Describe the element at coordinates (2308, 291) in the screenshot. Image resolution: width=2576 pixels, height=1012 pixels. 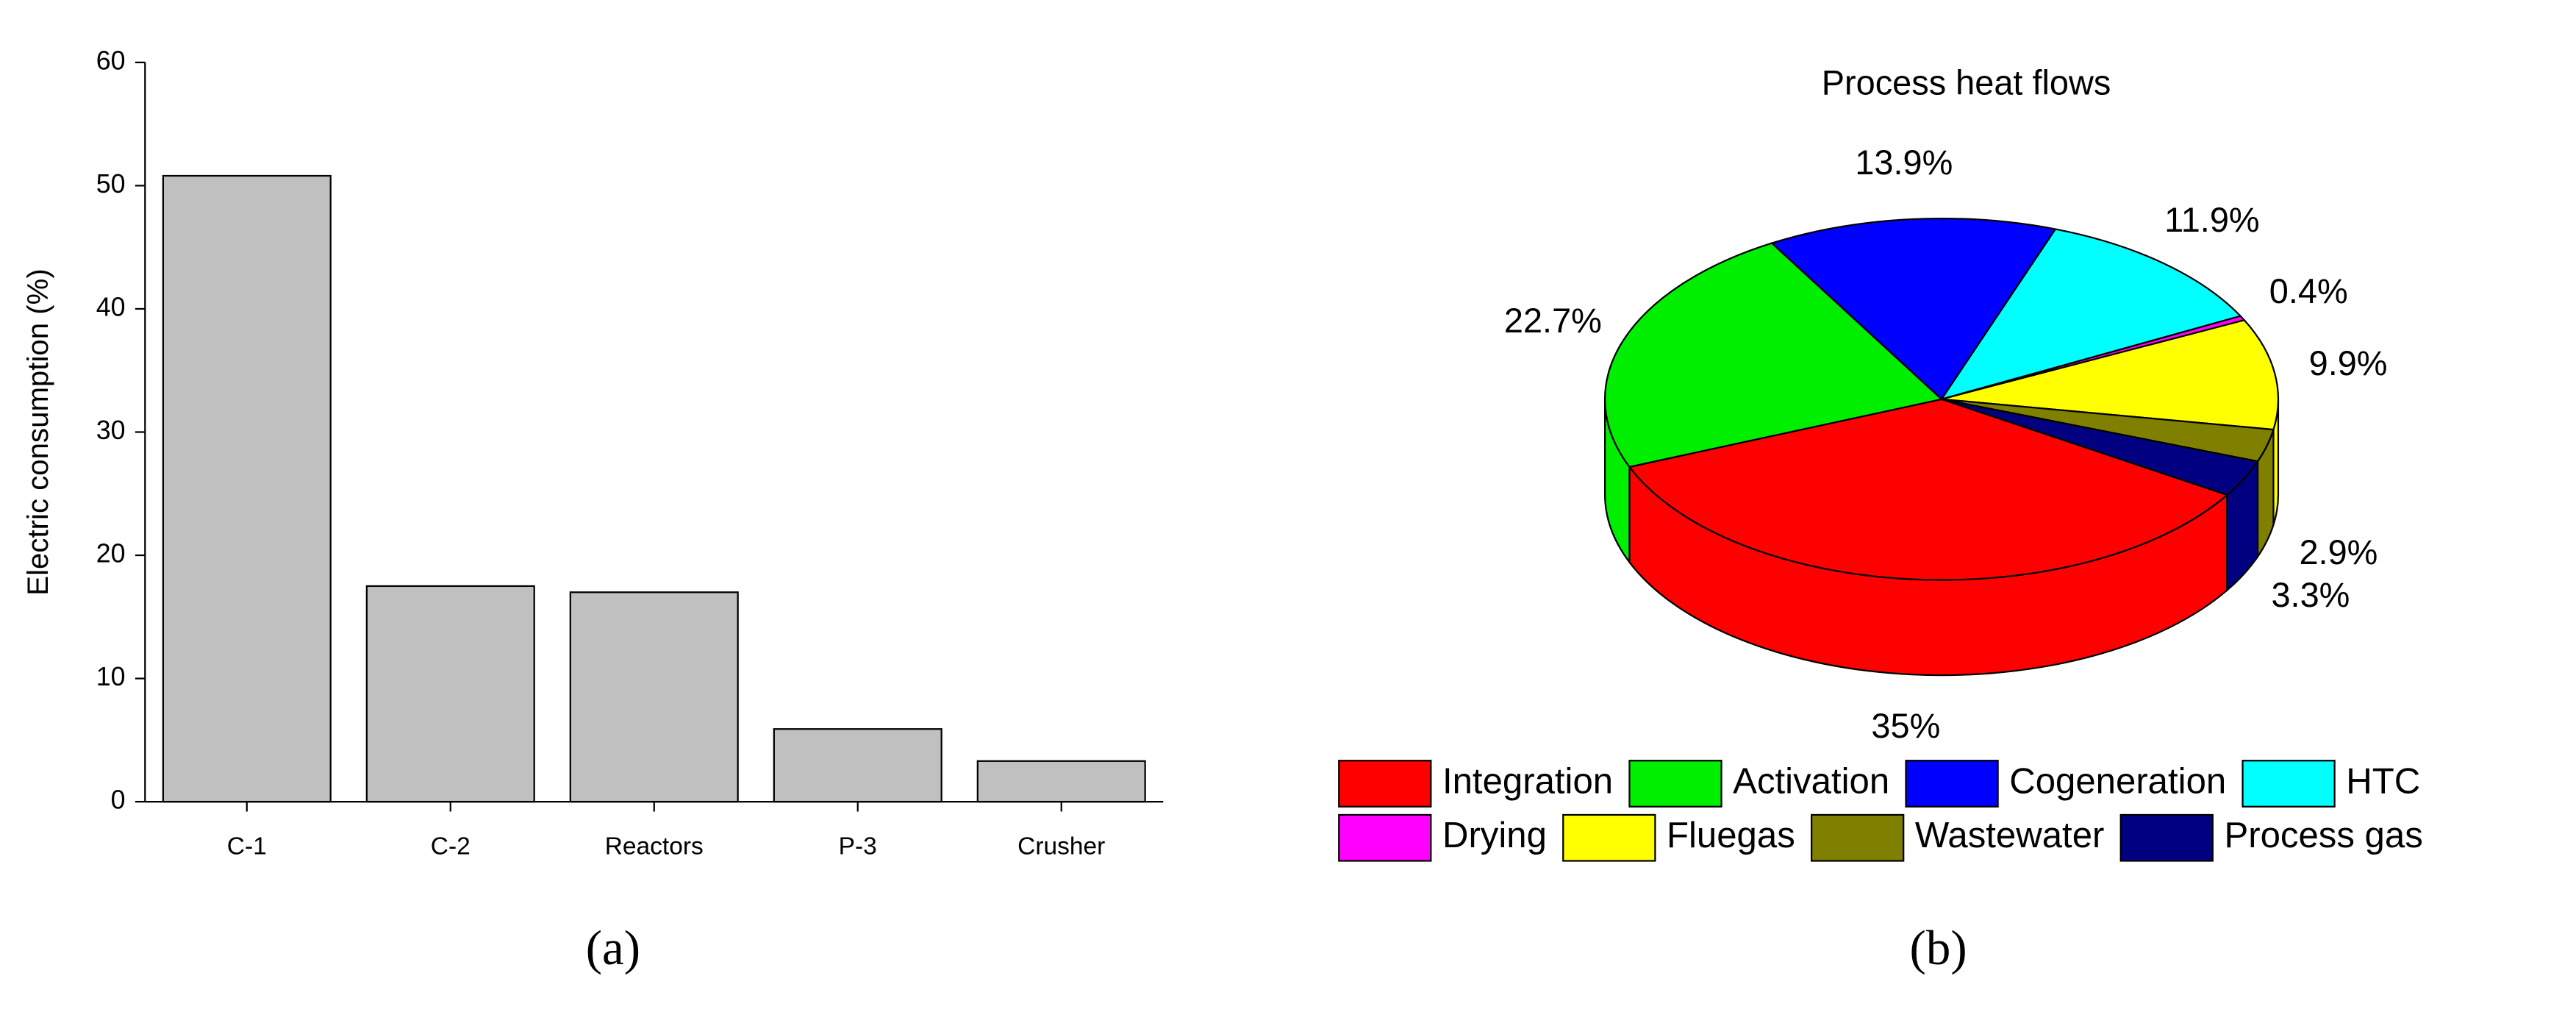
I see `data-label: 0.4%` at that location.